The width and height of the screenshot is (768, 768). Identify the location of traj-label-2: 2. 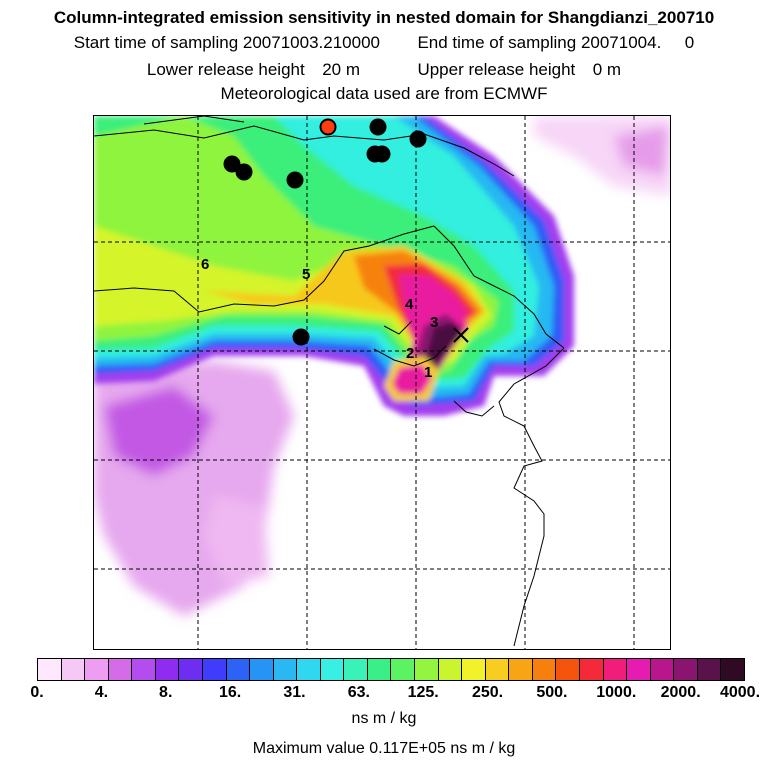
(410, 353).